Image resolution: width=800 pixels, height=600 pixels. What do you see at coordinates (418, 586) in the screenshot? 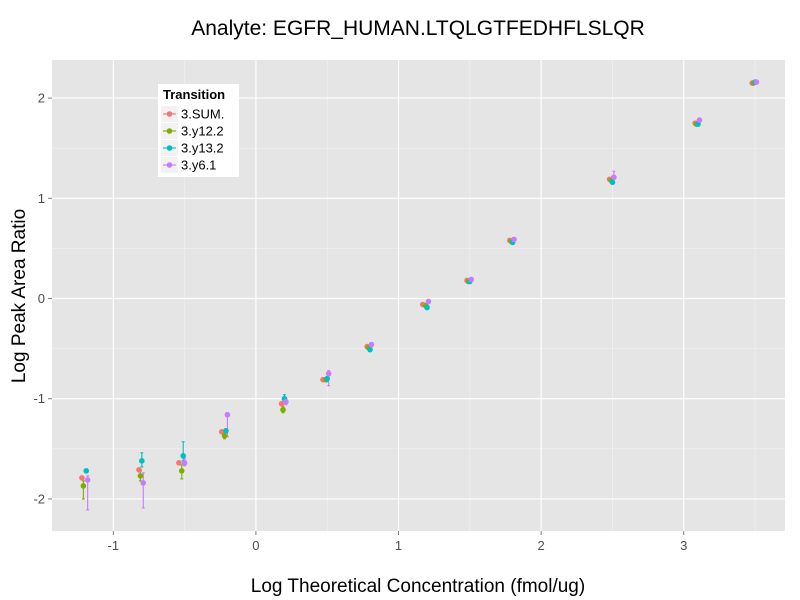
I see `x-axis-title: Log Theoretical Concentration (fmol/ug)` at bounding box center [418, 586].